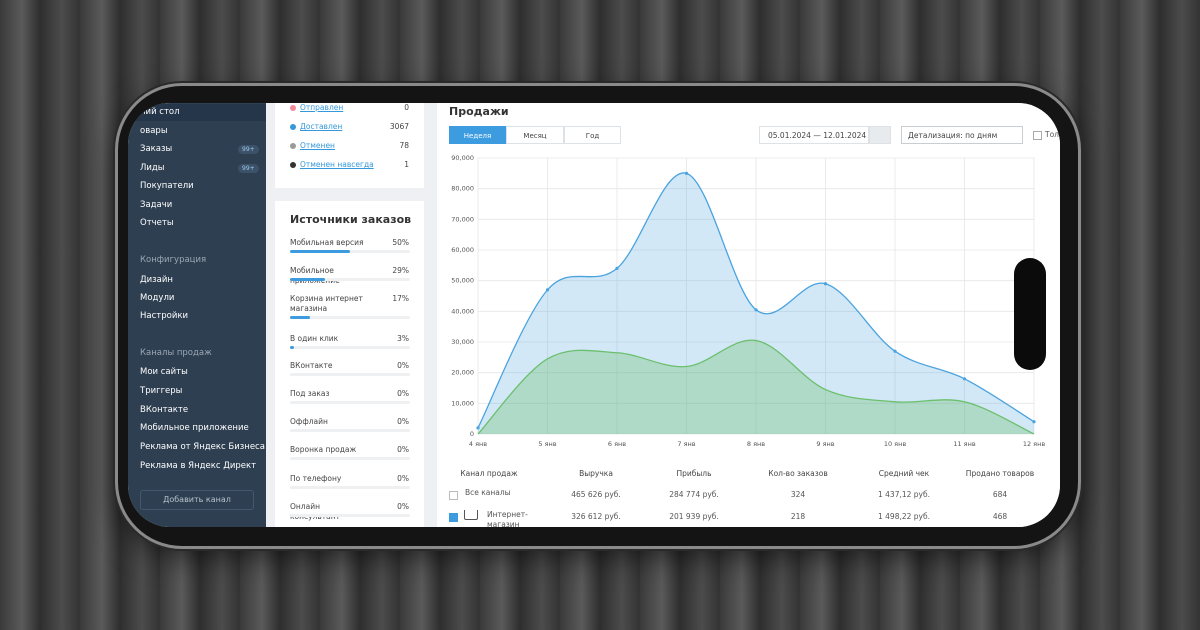 This screenshot has height=630, width=1200. What do you see at coordinates (592, 135) in the screenshot?
I see `period-tab: Год` at bounding box center [592, 135].